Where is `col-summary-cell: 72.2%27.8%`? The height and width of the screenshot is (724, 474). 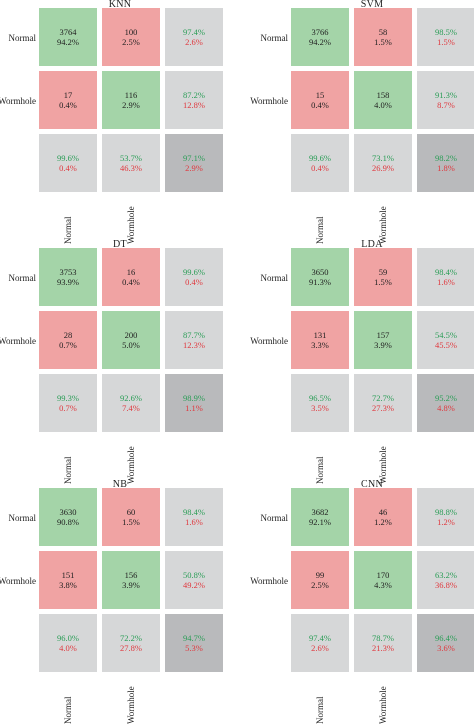 col-summary-cell: 72.2%27.8% is located at coordinates (131, 643).